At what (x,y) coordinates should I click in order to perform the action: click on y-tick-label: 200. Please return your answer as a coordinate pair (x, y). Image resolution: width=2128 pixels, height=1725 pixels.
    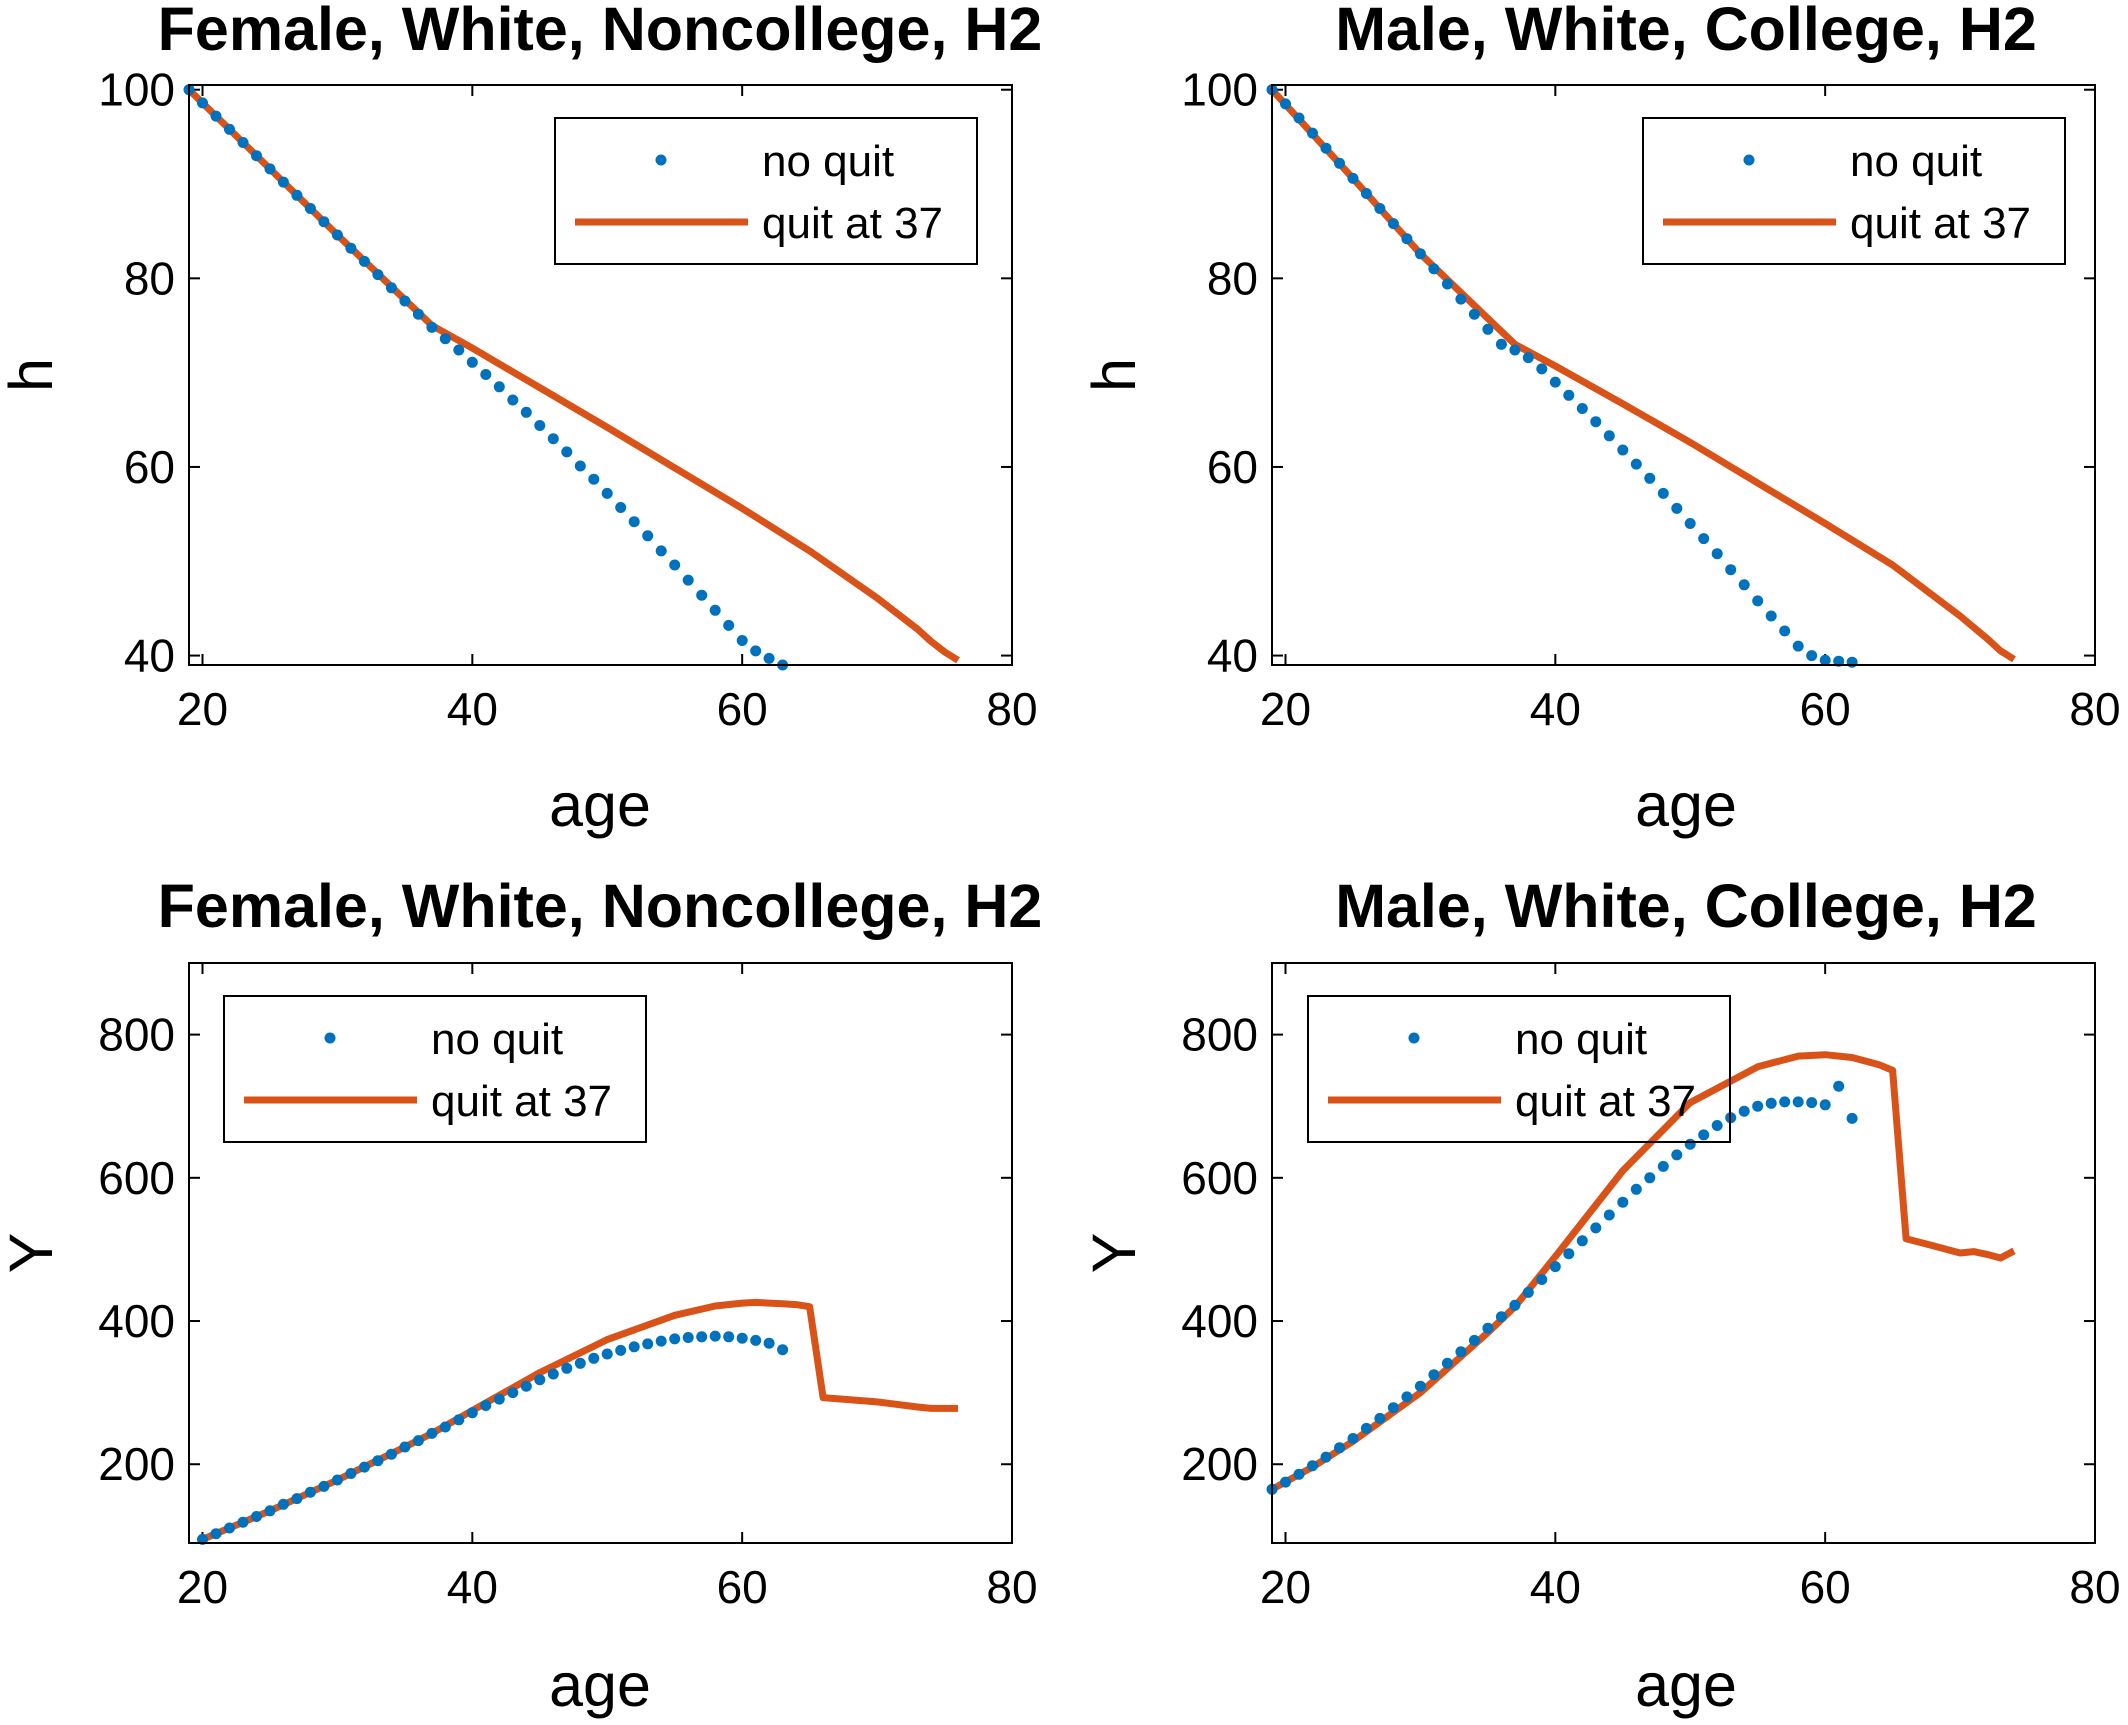
    Looking at the image, I should click on (136, 1464).